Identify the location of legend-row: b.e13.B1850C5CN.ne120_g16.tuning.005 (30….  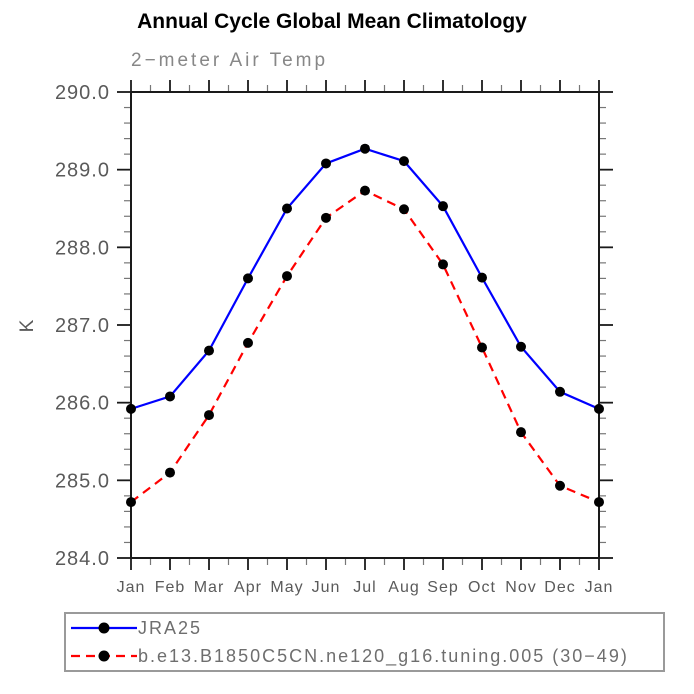
(364, 656).